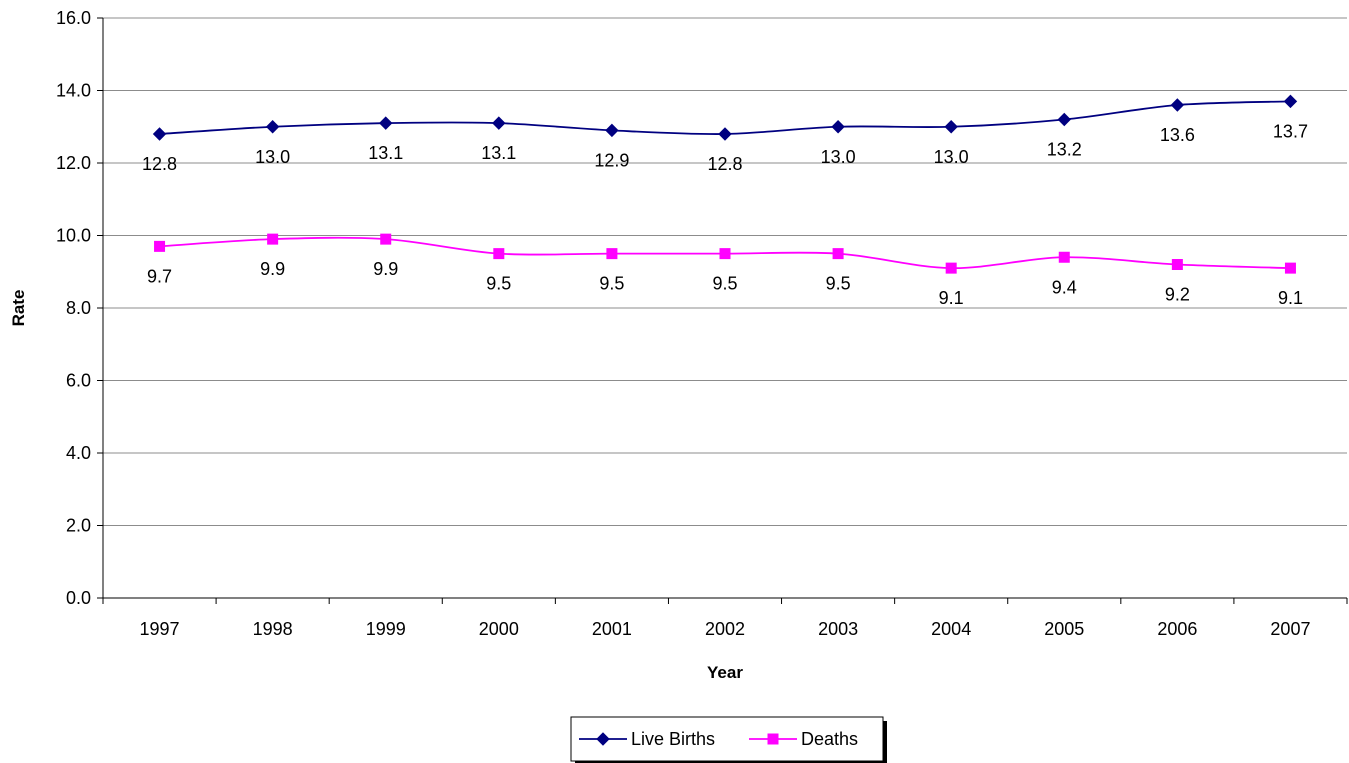 Image resolution: width=1349 pixels, height=763 pixels. What do you see at coordinates (73, 18) in the screenshot?
I see `y-tick-label: 16.0` at bounding box center [73, 18].